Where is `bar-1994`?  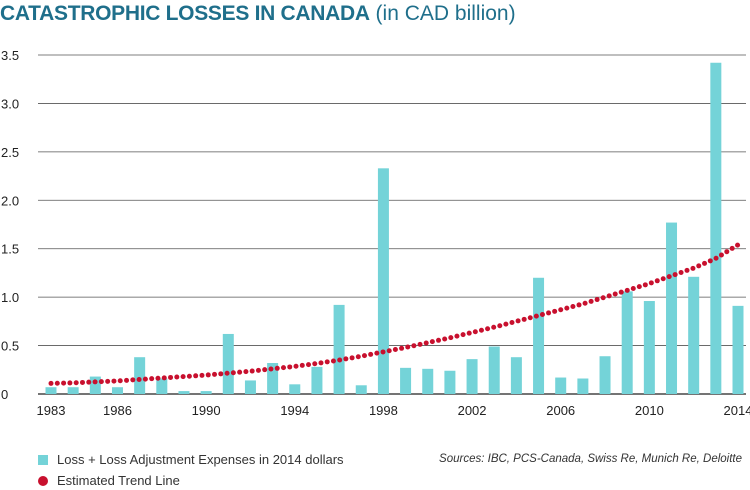
bar-1994 is located at coordinates (295, 389).